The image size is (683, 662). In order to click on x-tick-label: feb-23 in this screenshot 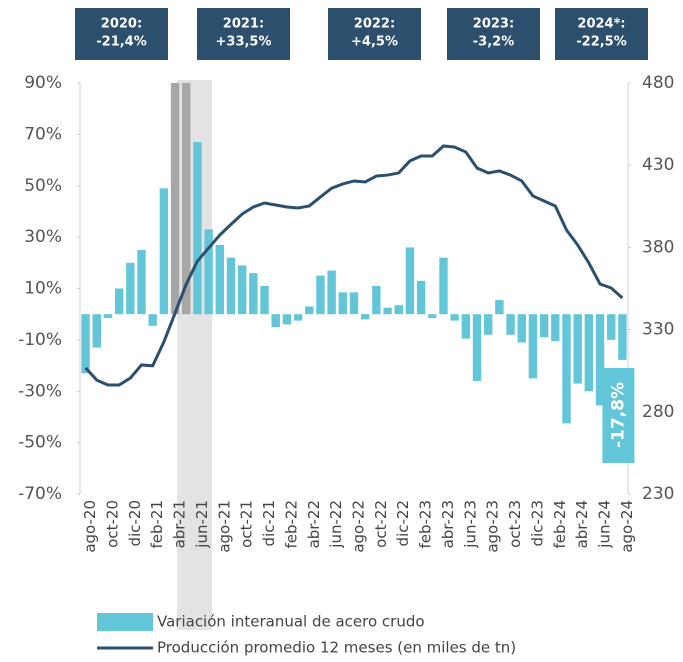, I will do `click(426, 524)`.